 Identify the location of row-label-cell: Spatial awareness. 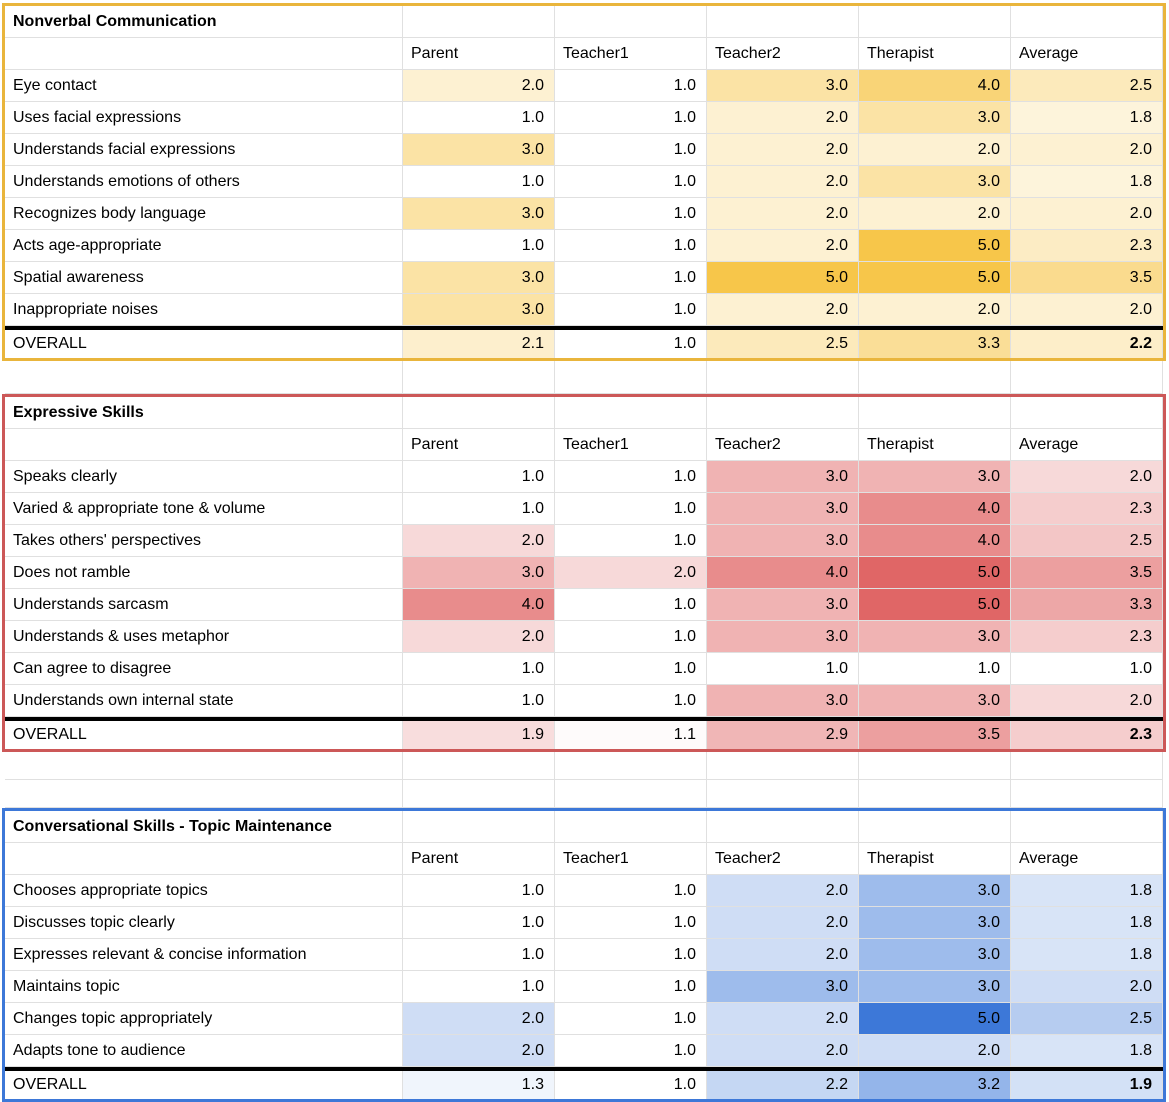
(204, 278).